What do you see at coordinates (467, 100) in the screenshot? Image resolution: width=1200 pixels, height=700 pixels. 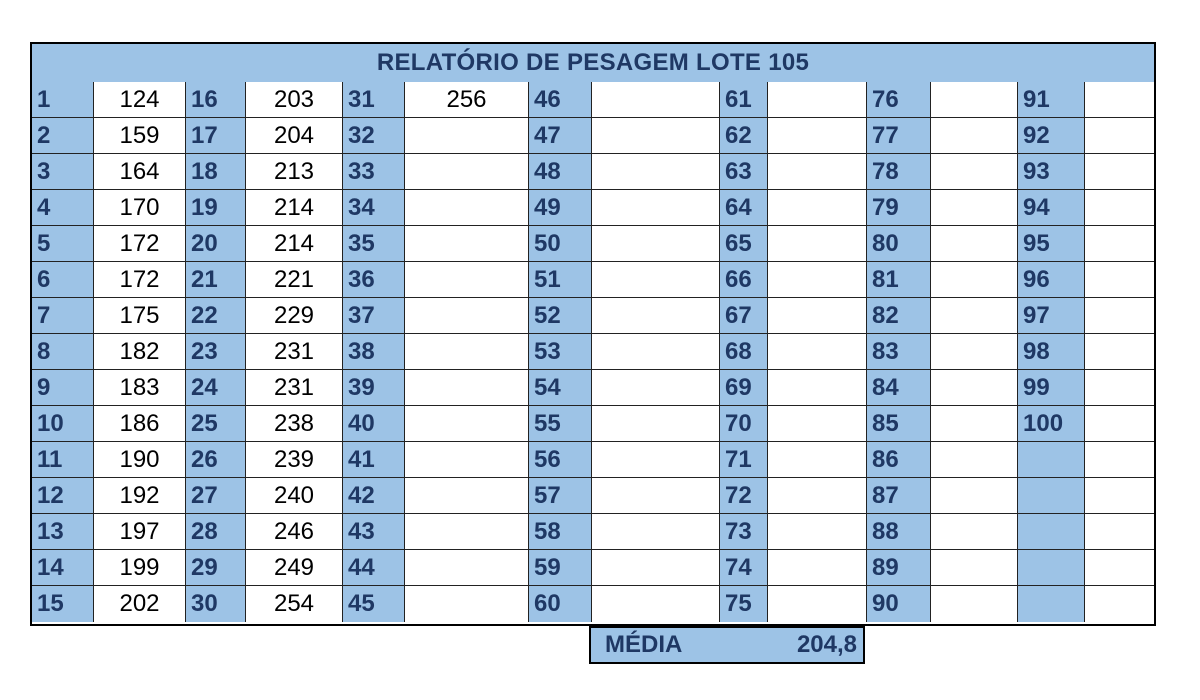 I see `weight-cell: 256` at bounding box center [467, 100].